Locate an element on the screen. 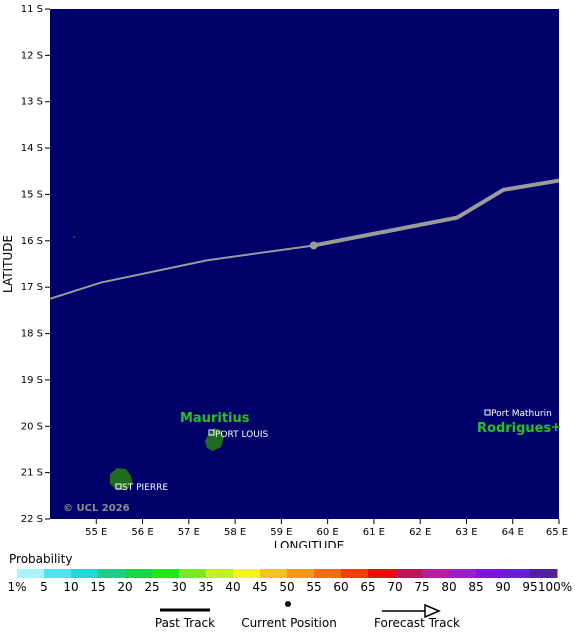 Image resolution: width=580 pixels, height=639 pixels. current-position-key-label: Current Position is located at coordinates (289, 623).